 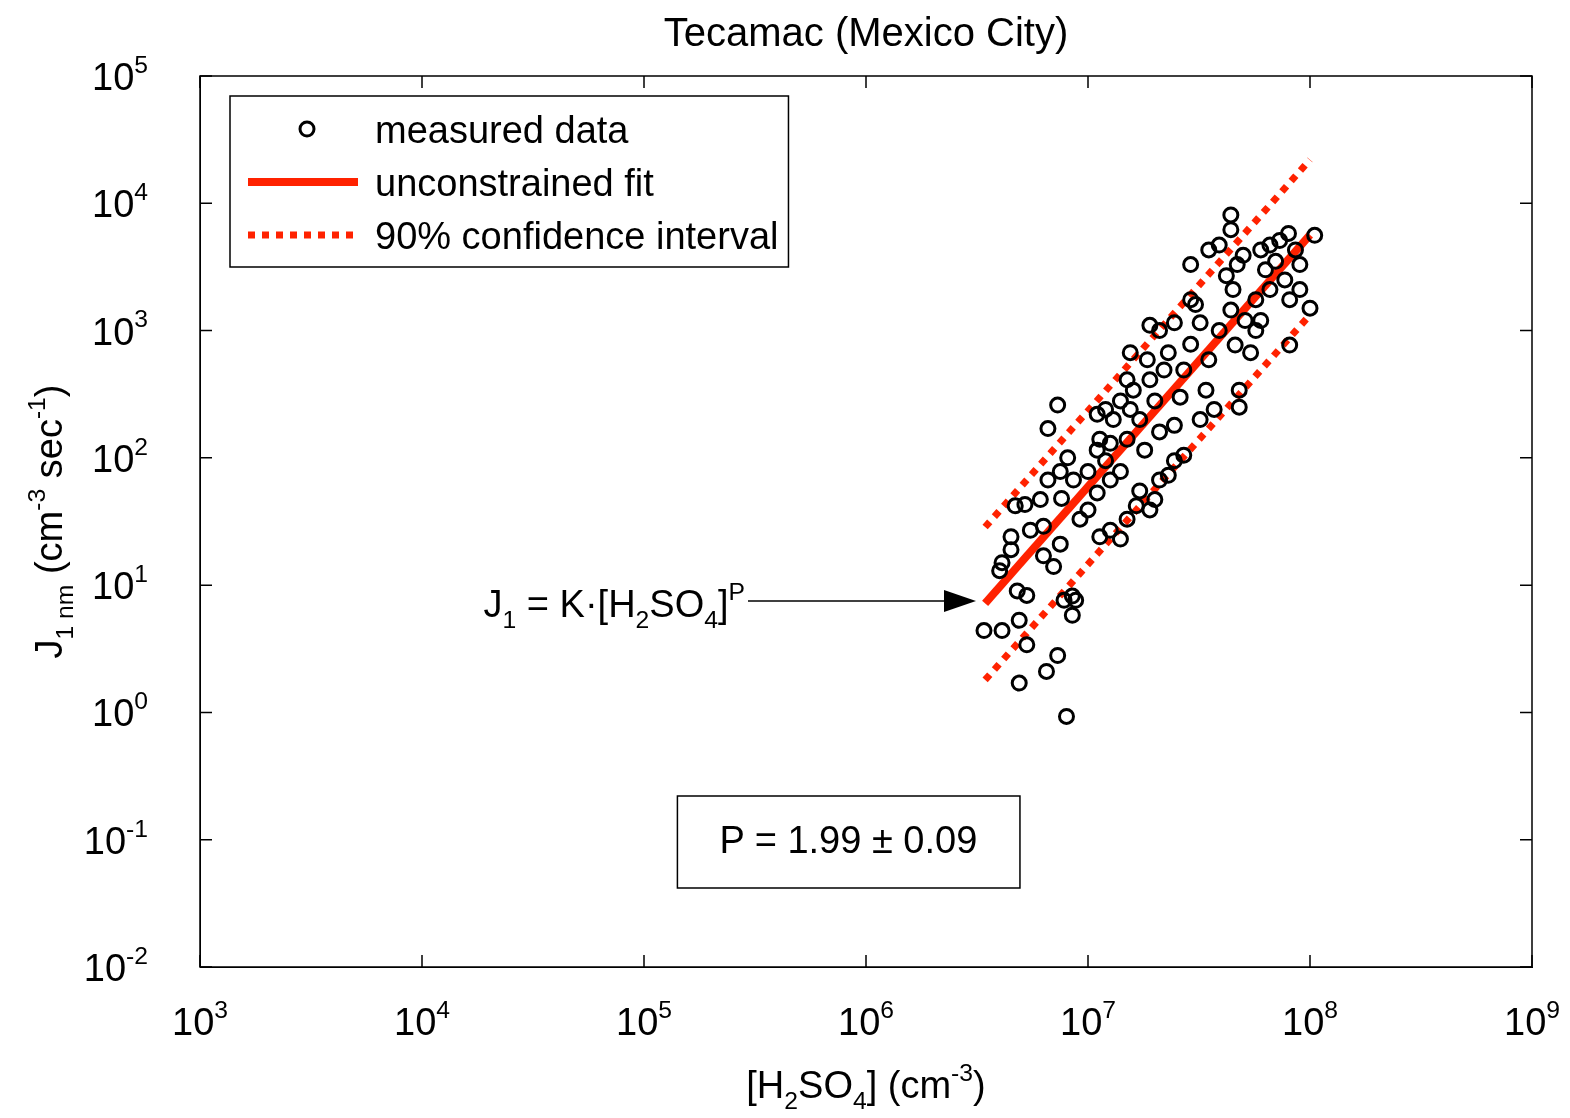 I want to click on legend-label: measured data, so click(x=502, y=130).